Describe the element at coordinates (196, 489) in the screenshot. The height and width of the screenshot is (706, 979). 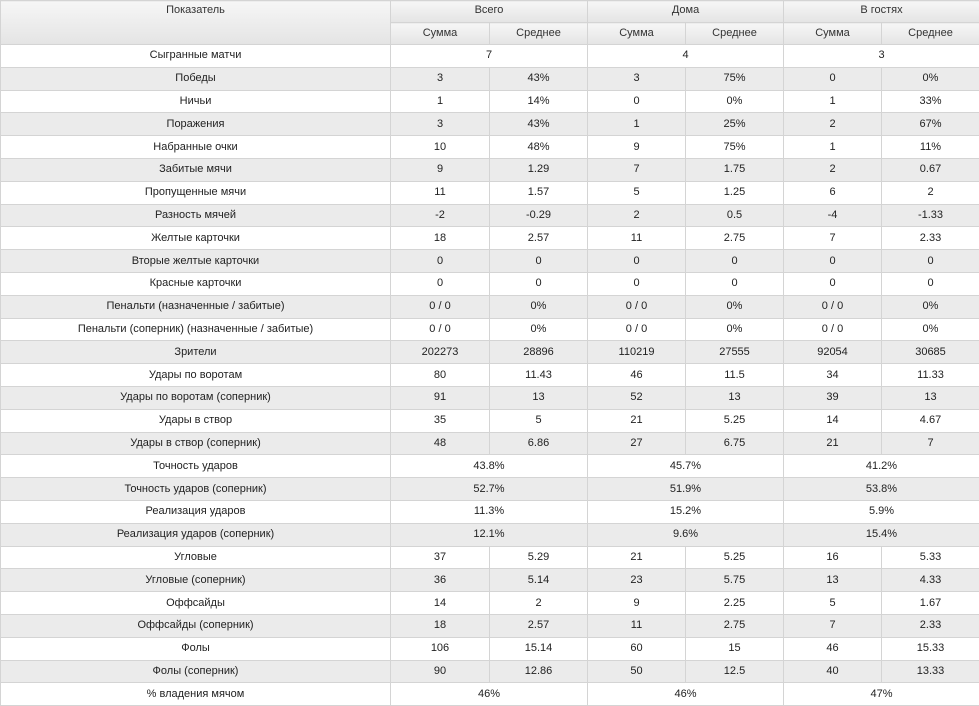
I see `row-label: Точность ударов (соперник)` at that location.